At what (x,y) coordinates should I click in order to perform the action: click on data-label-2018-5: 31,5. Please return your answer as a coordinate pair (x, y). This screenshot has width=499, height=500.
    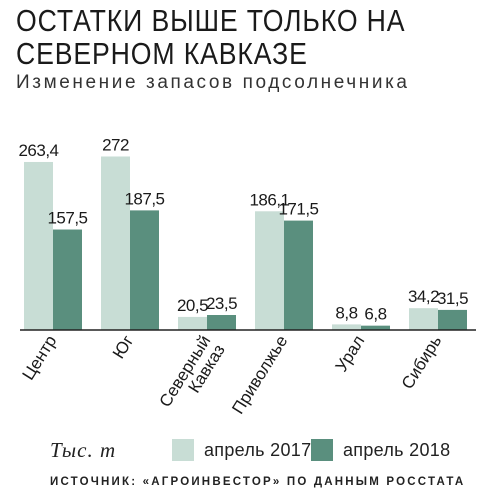
    Looking at the image, I should click on (452, 298).